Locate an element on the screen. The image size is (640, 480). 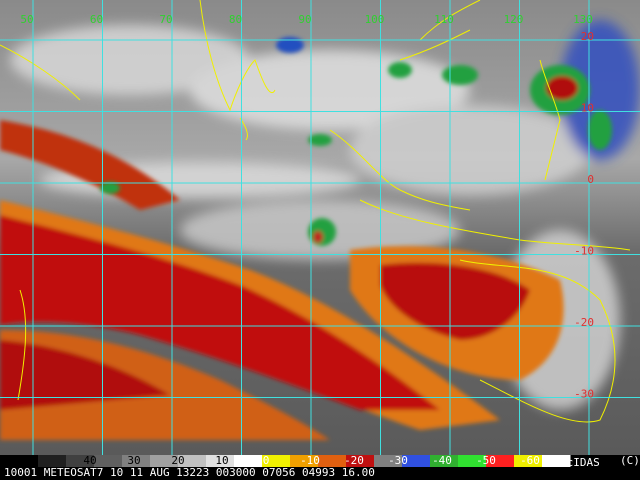
brand: McIDAS is located at coordinates (580, 462).